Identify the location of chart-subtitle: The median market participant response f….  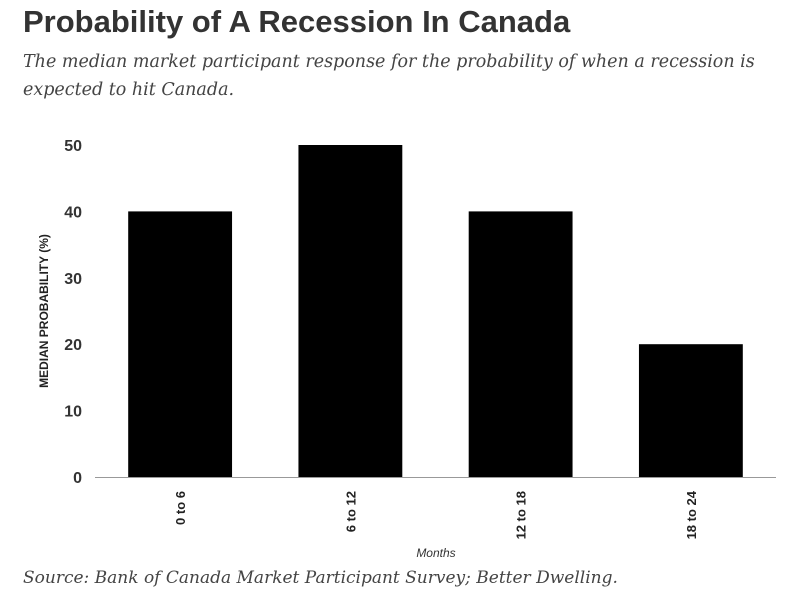
(389, 76).